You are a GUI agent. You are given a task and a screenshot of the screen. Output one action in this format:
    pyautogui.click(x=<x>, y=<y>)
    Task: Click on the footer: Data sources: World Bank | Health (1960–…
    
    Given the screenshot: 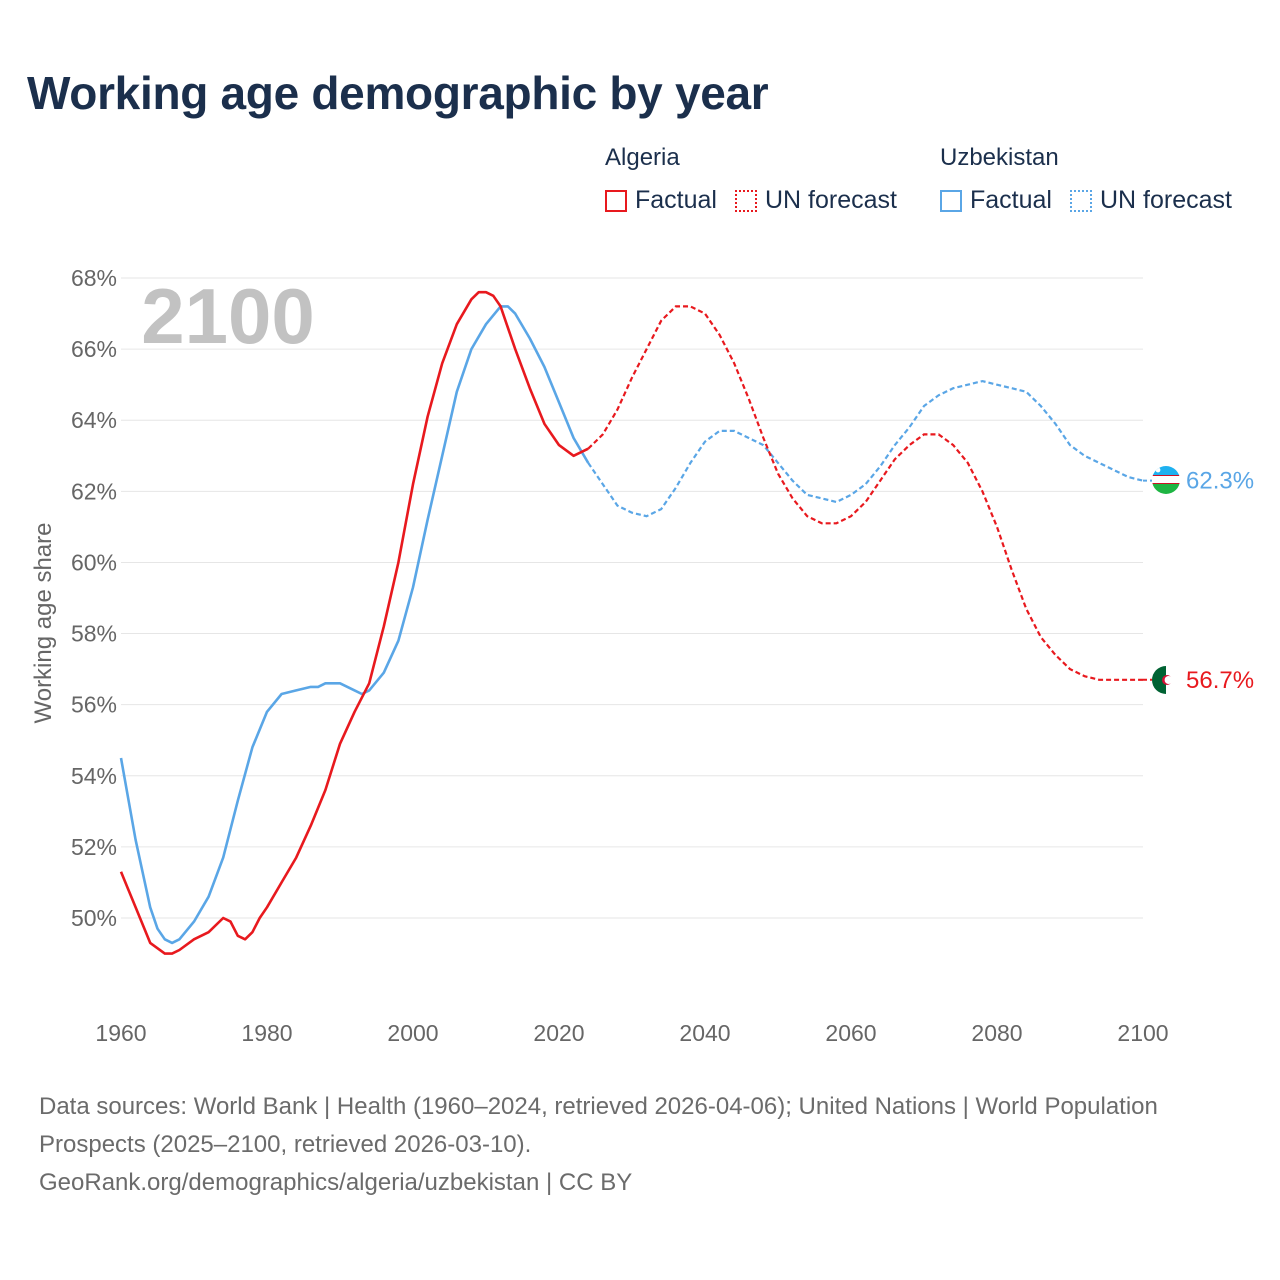 What is the action you would take?
    pyautogui.click(x=629, y=1145)
    